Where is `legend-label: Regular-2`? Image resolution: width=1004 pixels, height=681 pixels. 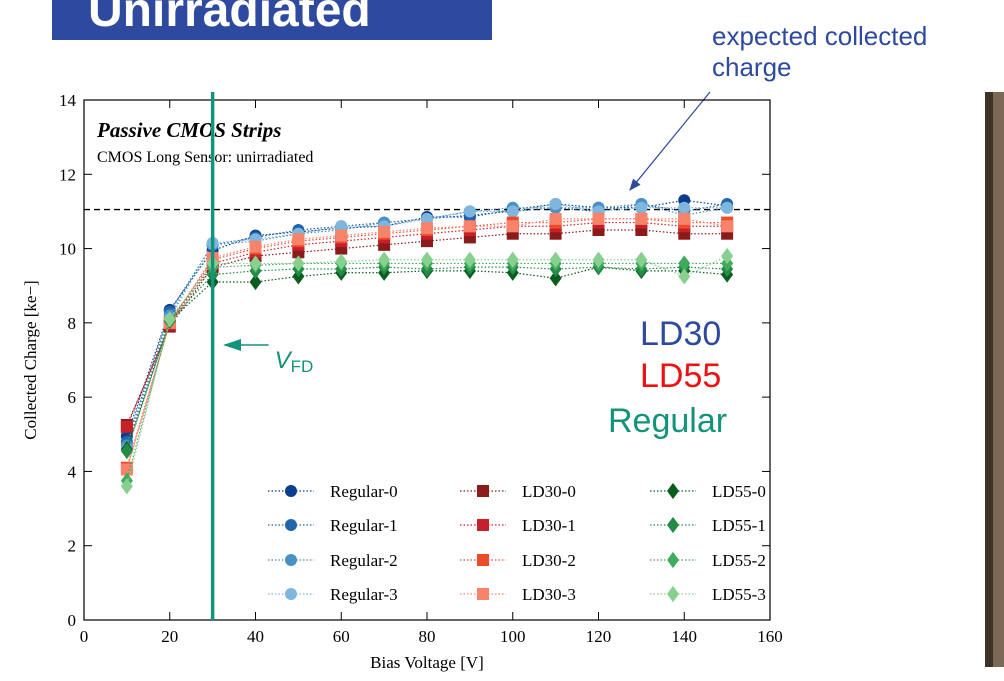 legend-label: Regular-2 is located at coordinates (364, 560).